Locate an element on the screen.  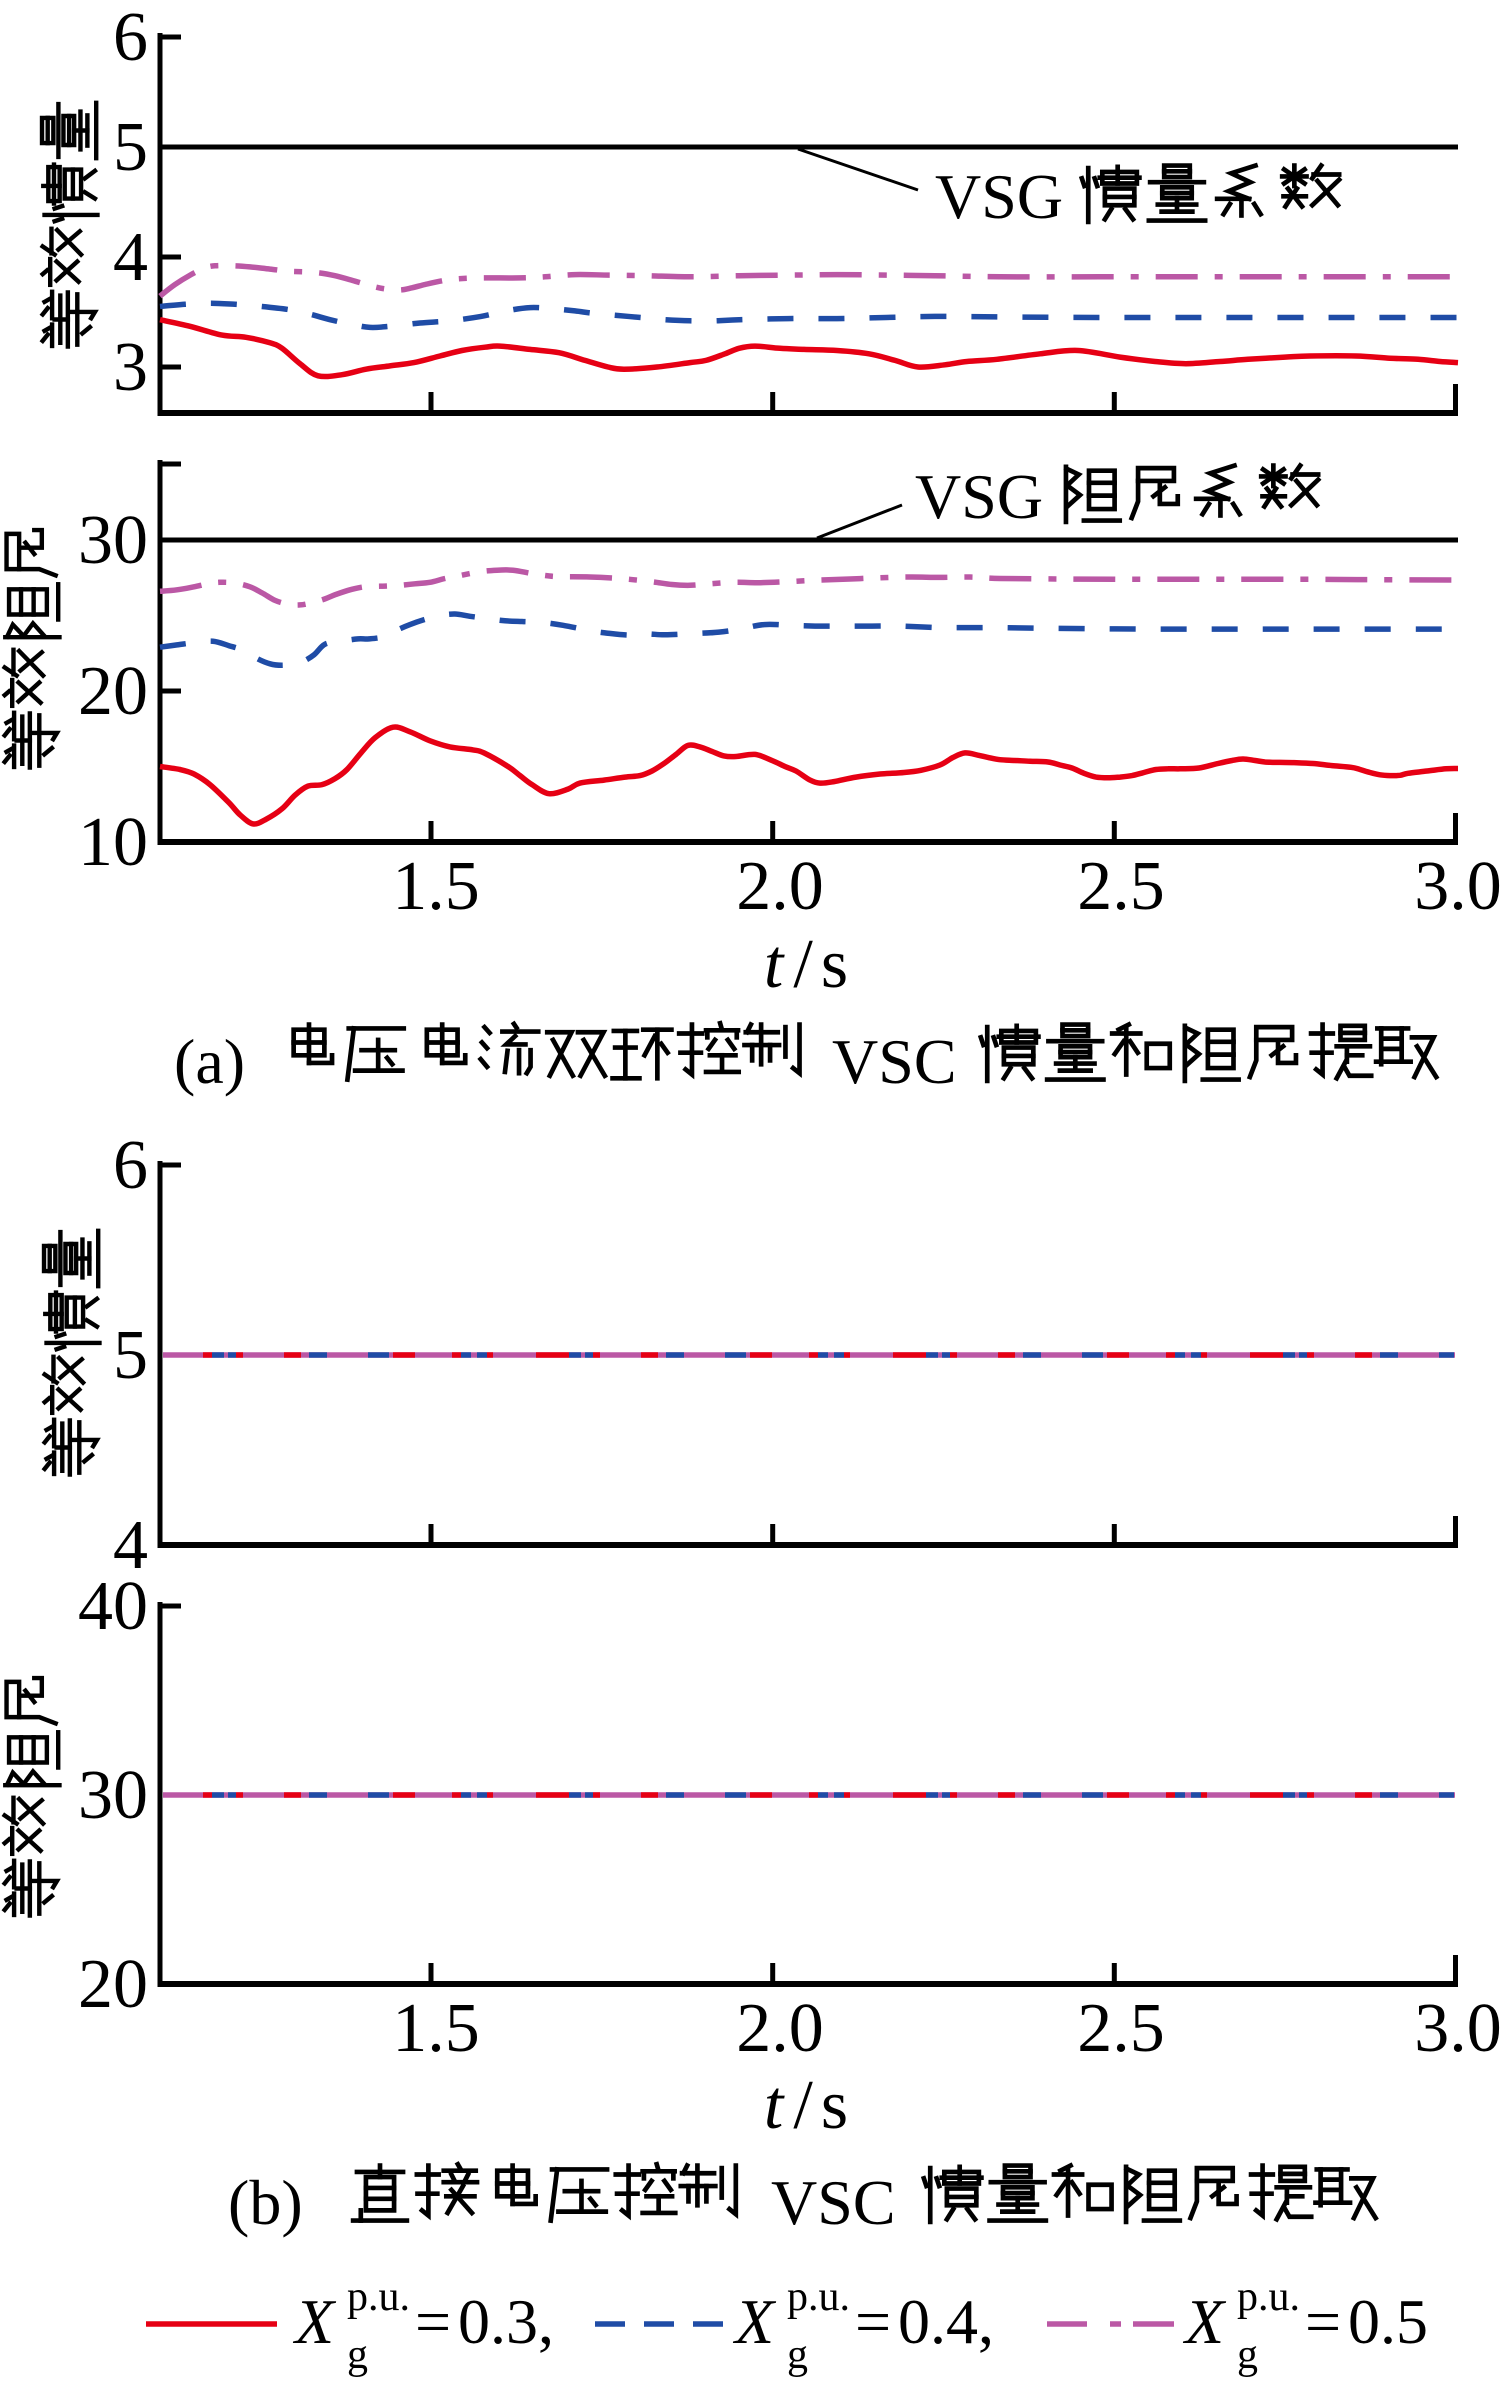
svg-text: 40 is located at coordinates (113, 1606).